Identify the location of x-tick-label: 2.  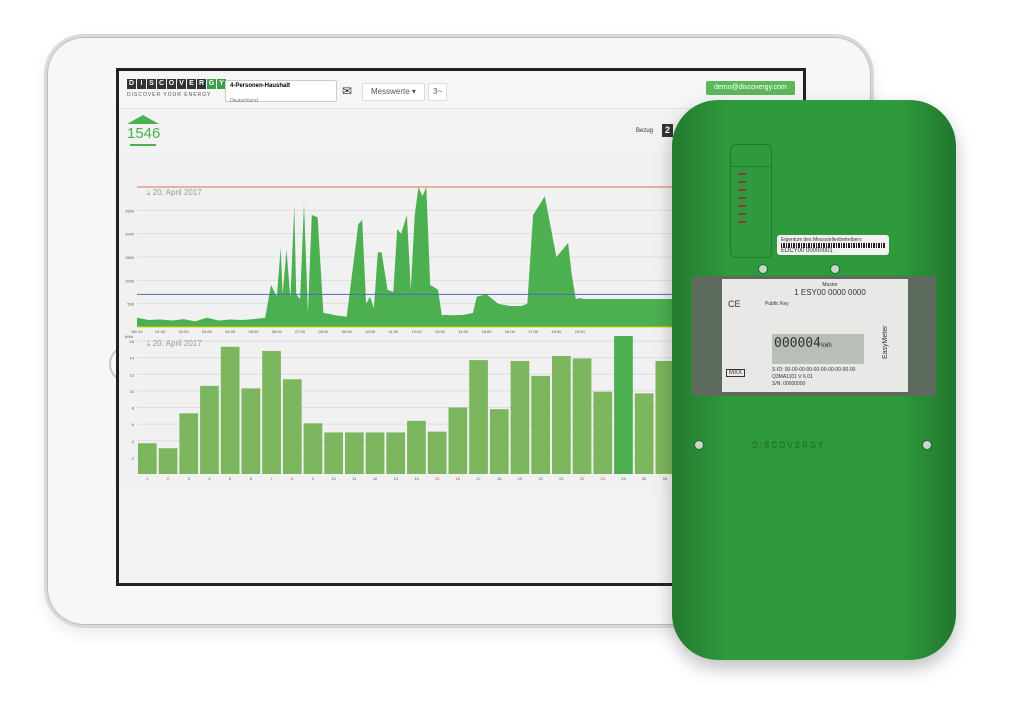
(168, 478).